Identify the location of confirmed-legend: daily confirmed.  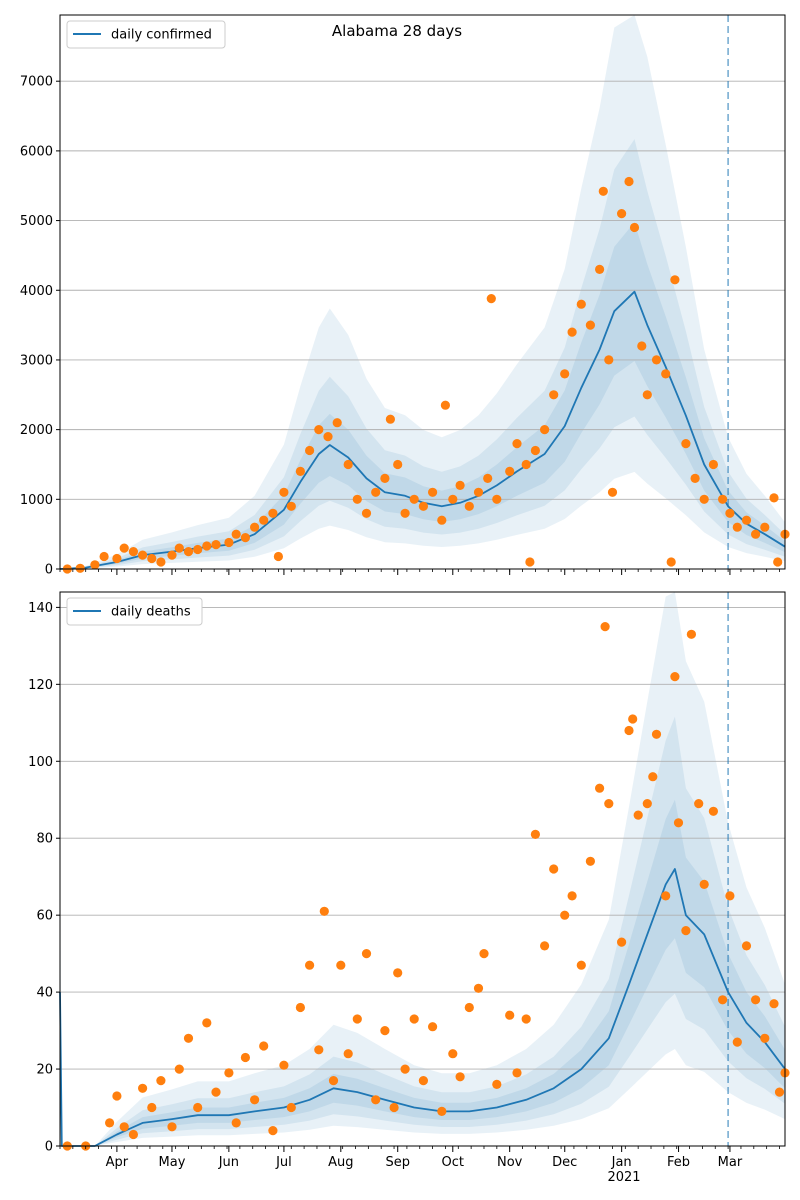
(146, 34).